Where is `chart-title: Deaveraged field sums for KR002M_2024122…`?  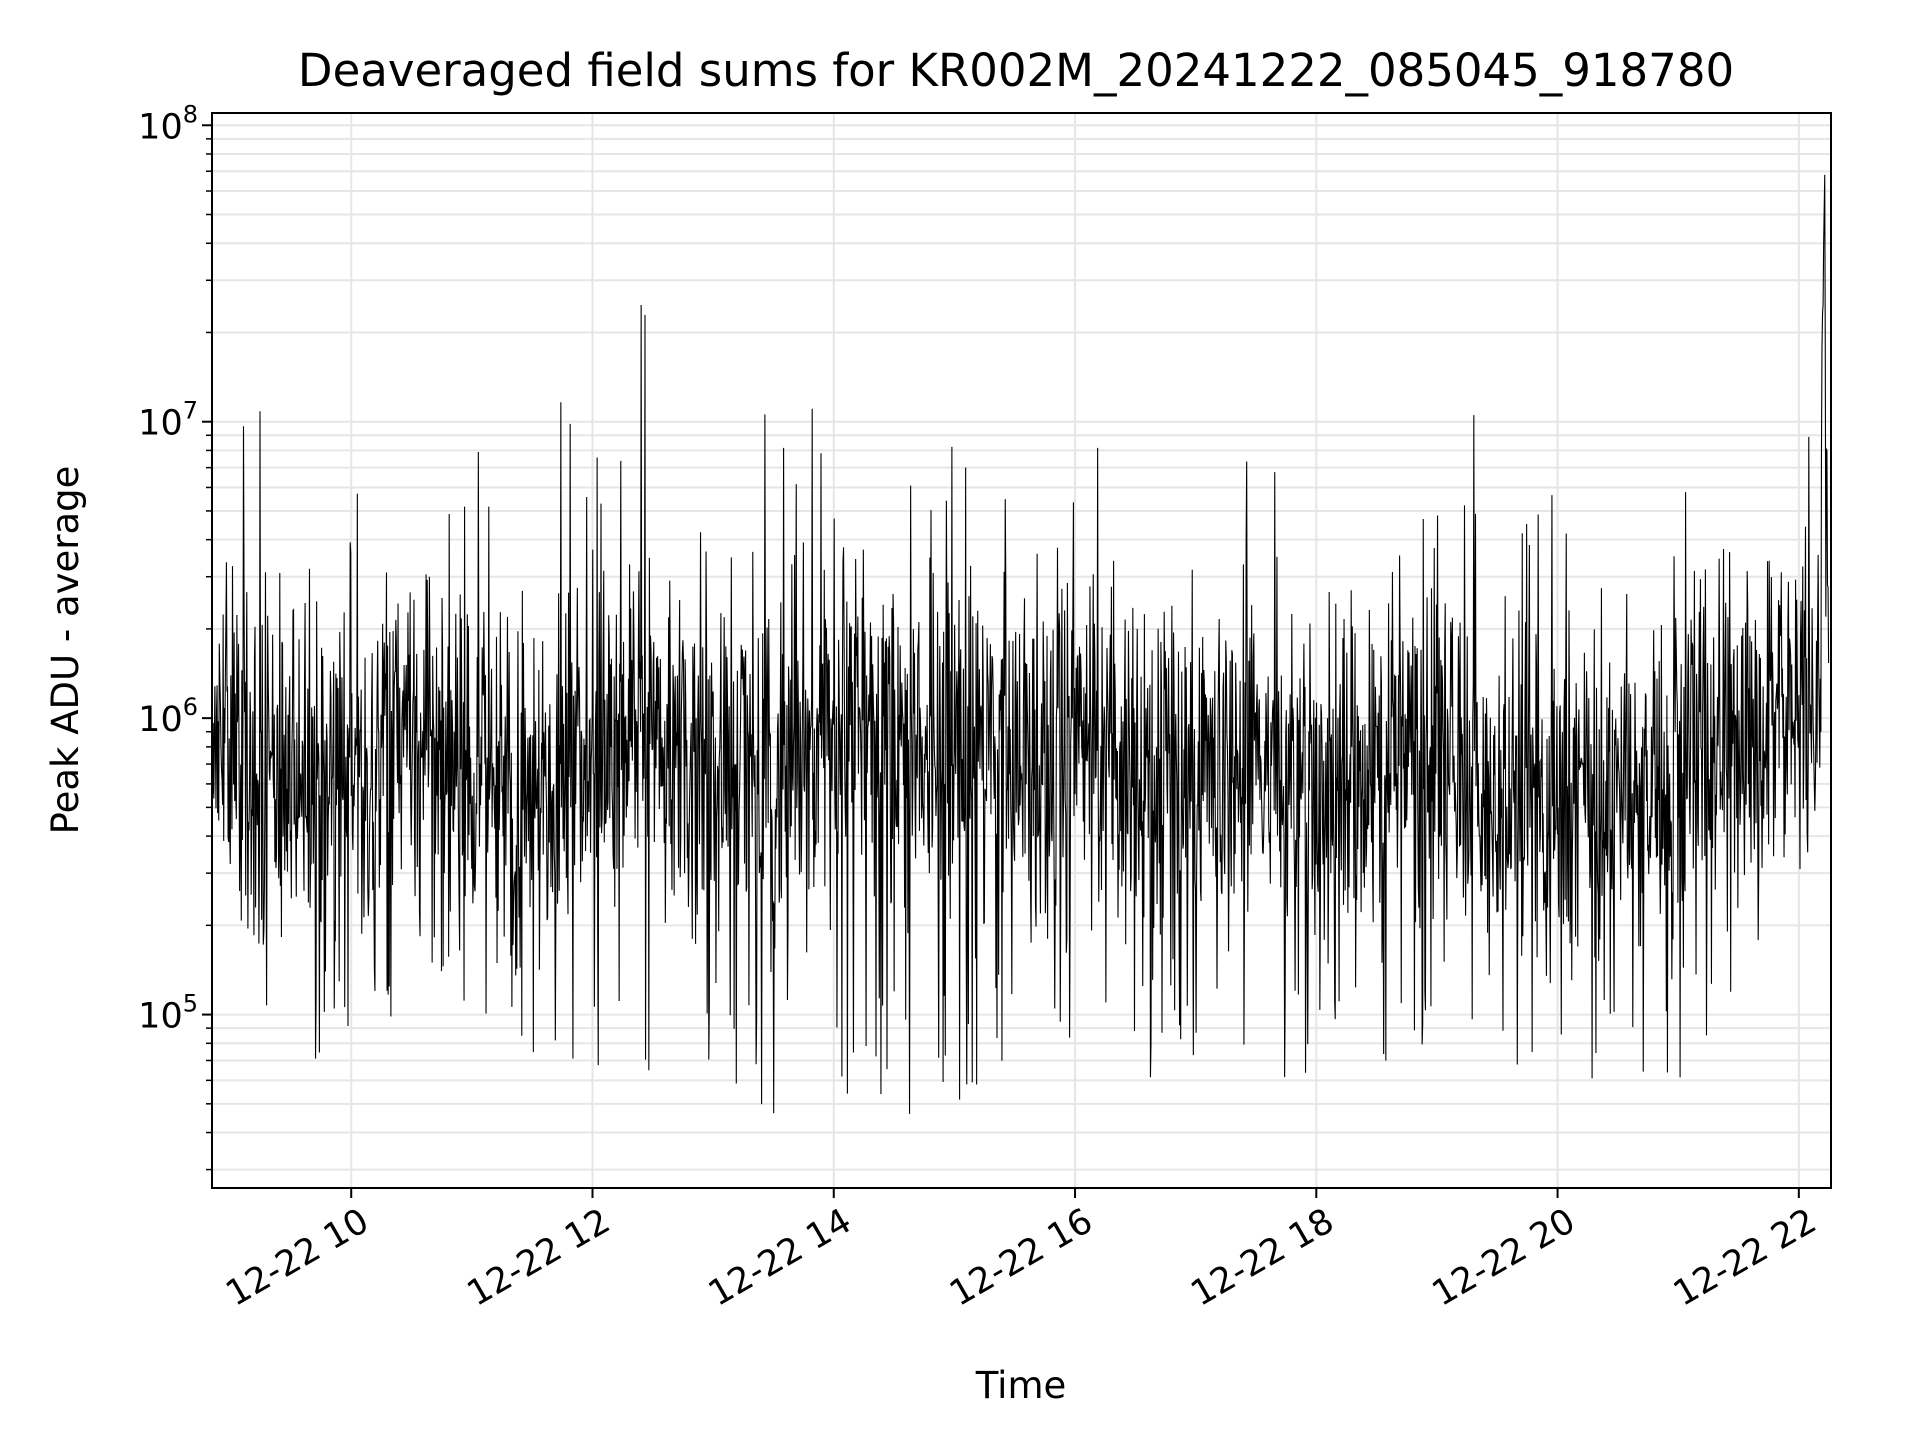 chart-title: Deaveraged field sums for KR002M_2024122… is located at coordinates (1016, 70).